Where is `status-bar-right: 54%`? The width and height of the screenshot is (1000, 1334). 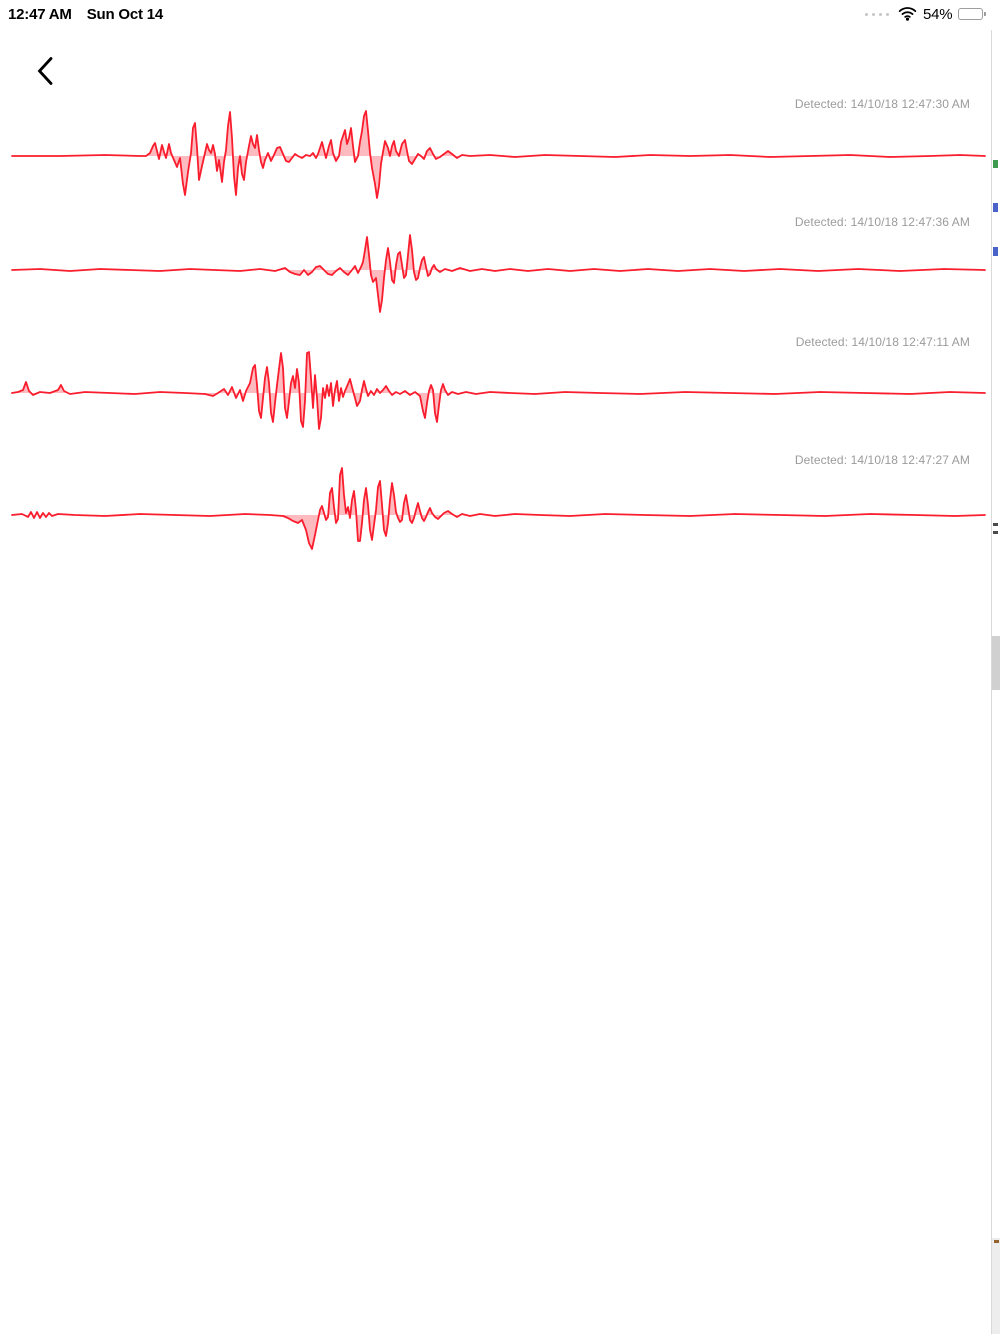
status-bar-right: 54% is located at coordinates (927, 14).